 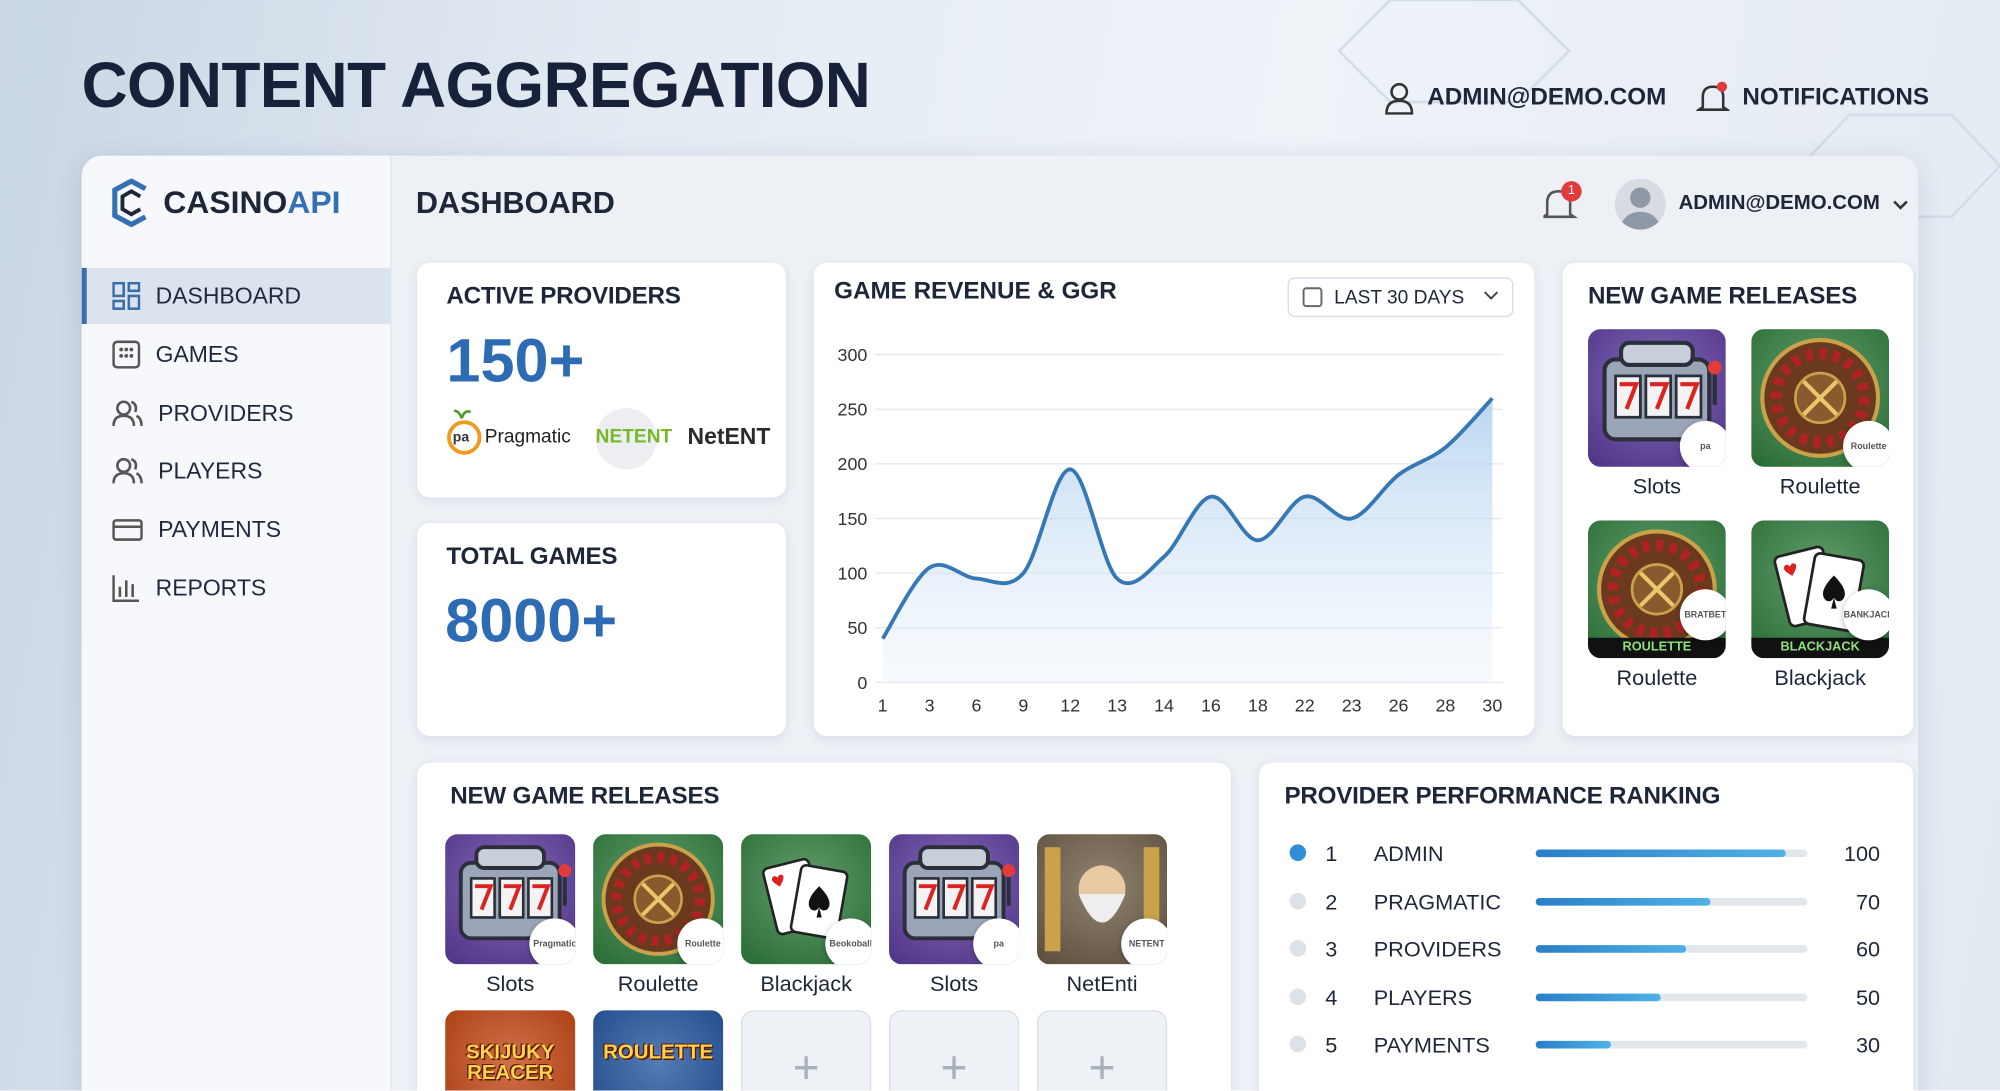 I want to click on y-tick-label: 150, so click(x=853, y=519).